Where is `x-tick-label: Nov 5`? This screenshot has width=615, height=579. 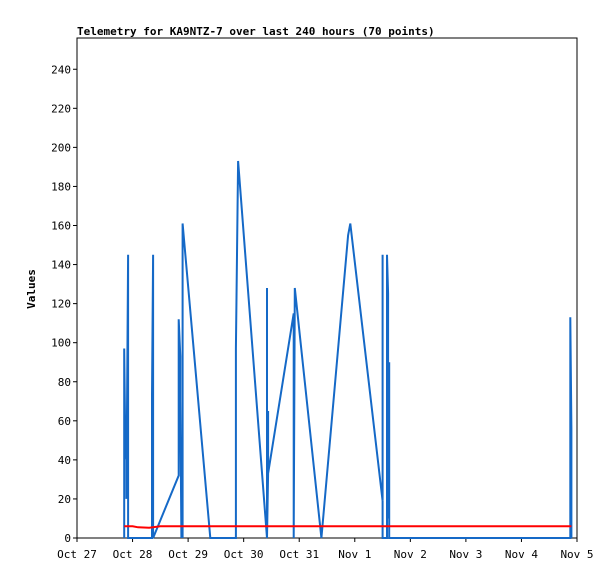
x-tick-label: Nov 5 is located at coordinates (576, 554).